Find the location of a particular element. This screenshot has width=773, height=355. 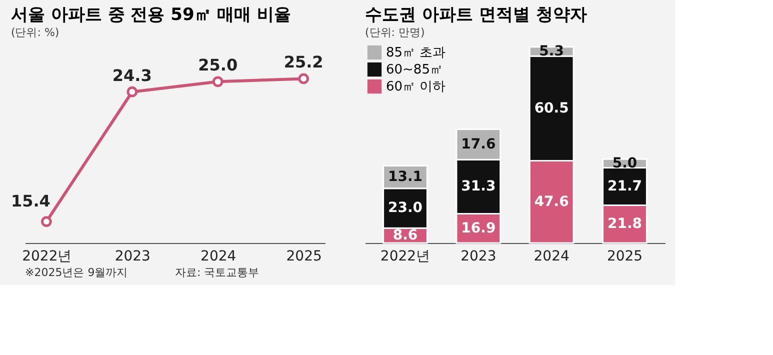

chart-subtitle: (단위: %) is located at coordinates (35, 32).